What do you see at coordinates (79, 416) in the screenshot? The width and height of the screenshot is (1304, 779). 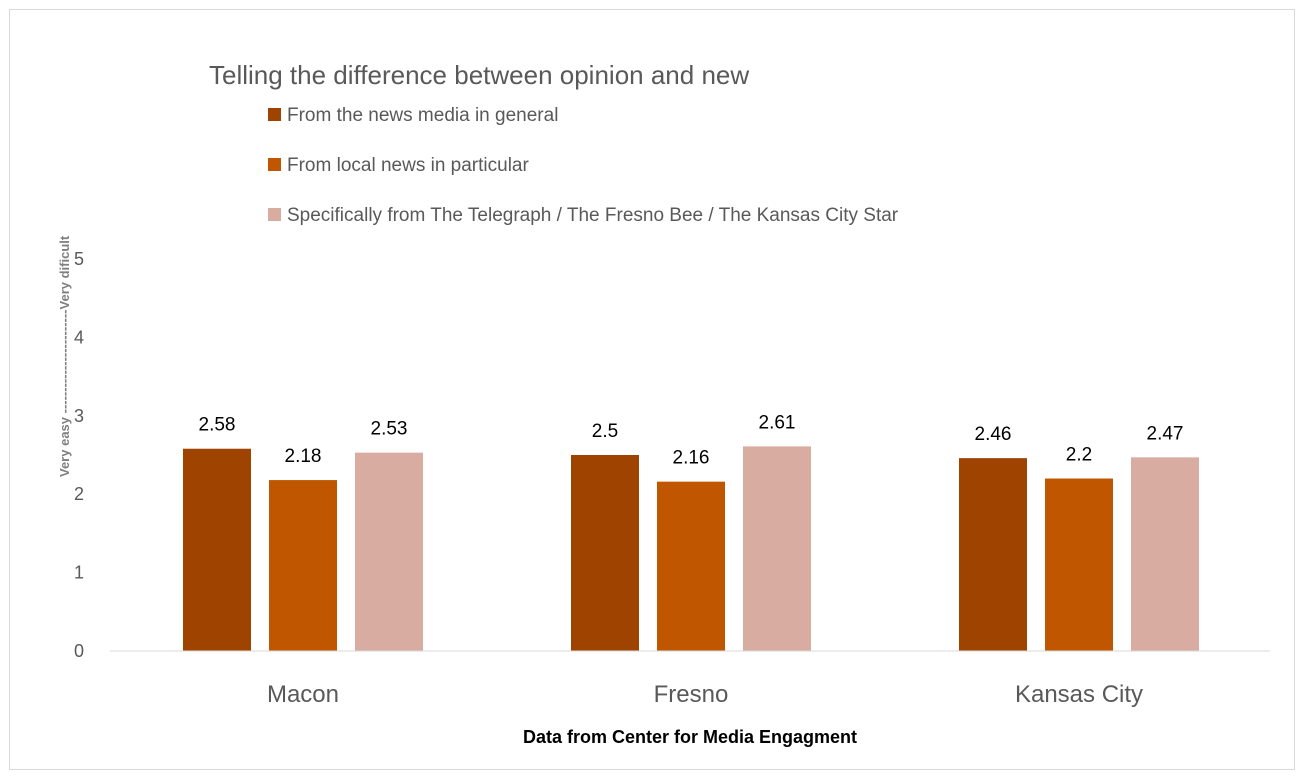 I see `y-tick-label: 3` at bounding box center [79, 416].